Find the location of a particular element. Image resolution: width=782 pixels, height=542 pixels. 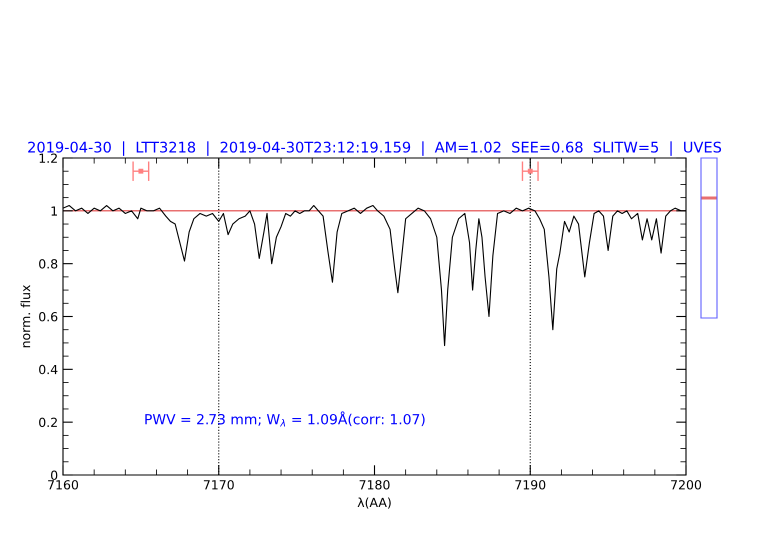

y-axis-title: norm. flux is located at coordinates (25, 316).